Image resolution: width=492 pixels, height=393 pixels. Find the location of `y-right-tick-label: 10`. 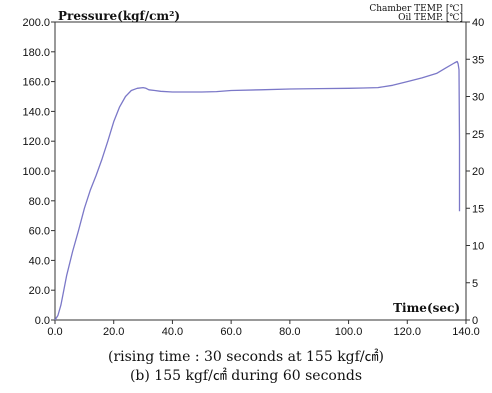

y-right-tick-label: 10 is located at coordinates (478, 247).